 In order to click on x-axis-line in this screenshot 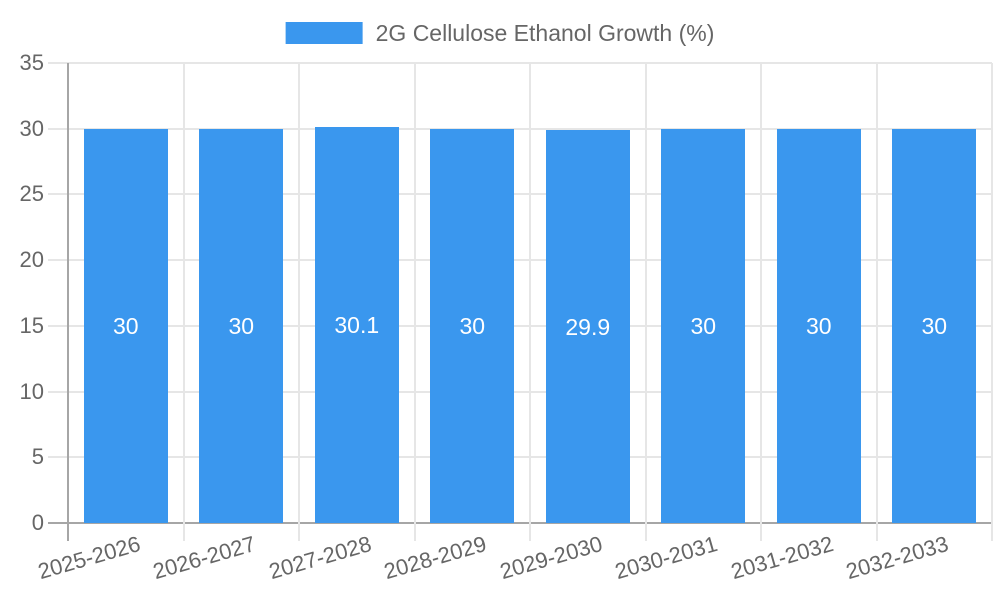, I will do `click(520, 523)`.